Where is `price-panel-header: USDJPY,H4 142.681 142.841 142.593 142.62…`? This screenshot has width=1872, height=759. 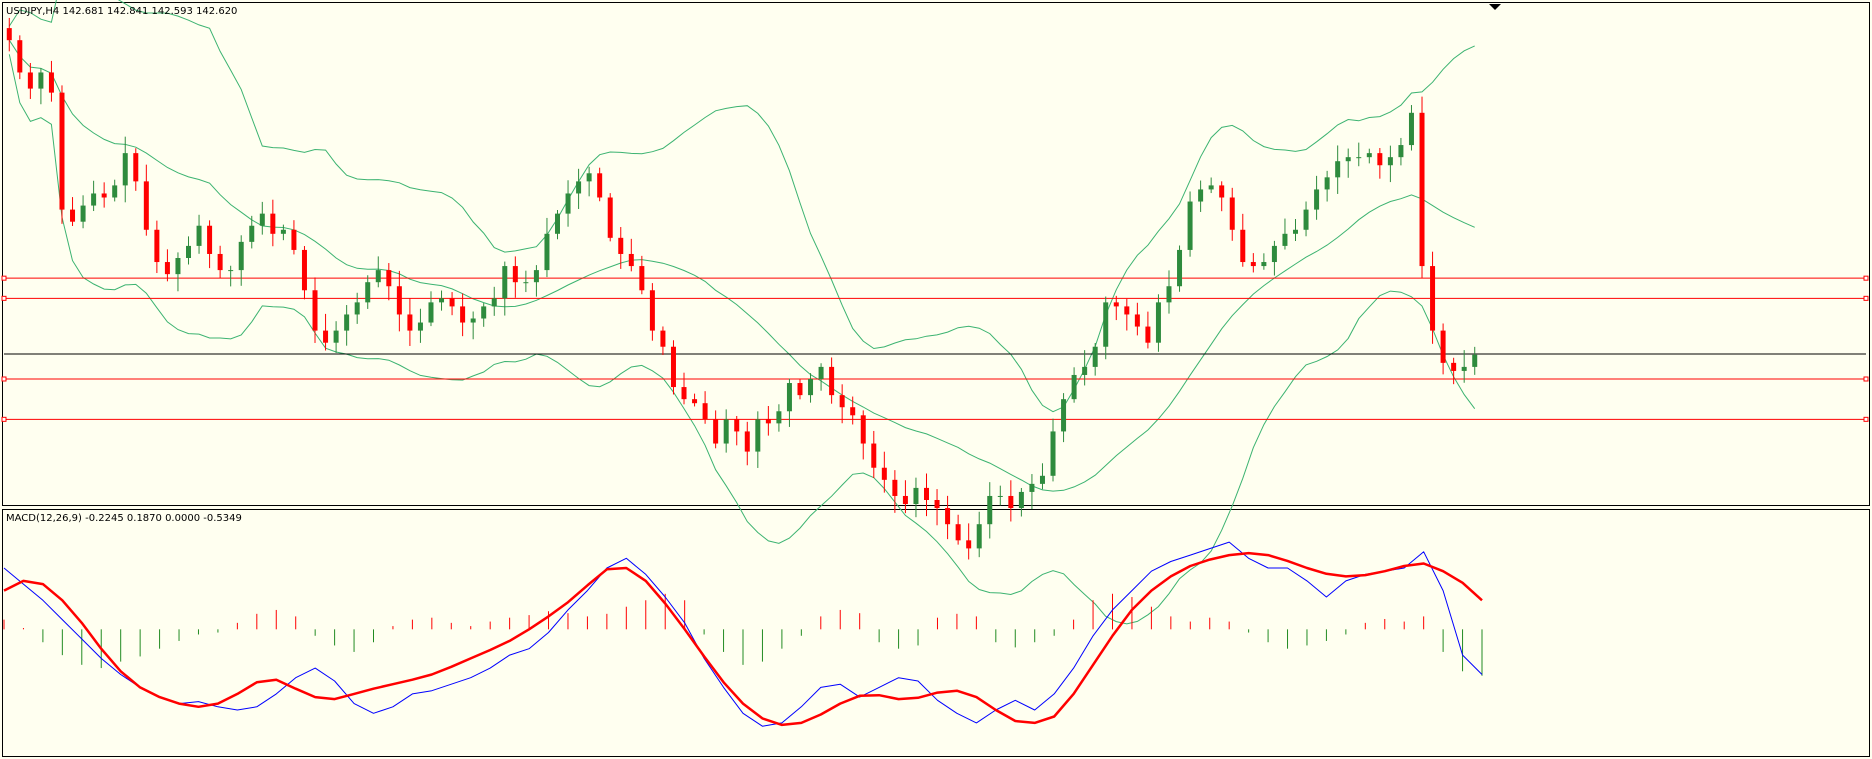 price-panel-header: USDJPY,H4 142.681 142.841 142.593 142.62… is located at coordinates (121, 11).